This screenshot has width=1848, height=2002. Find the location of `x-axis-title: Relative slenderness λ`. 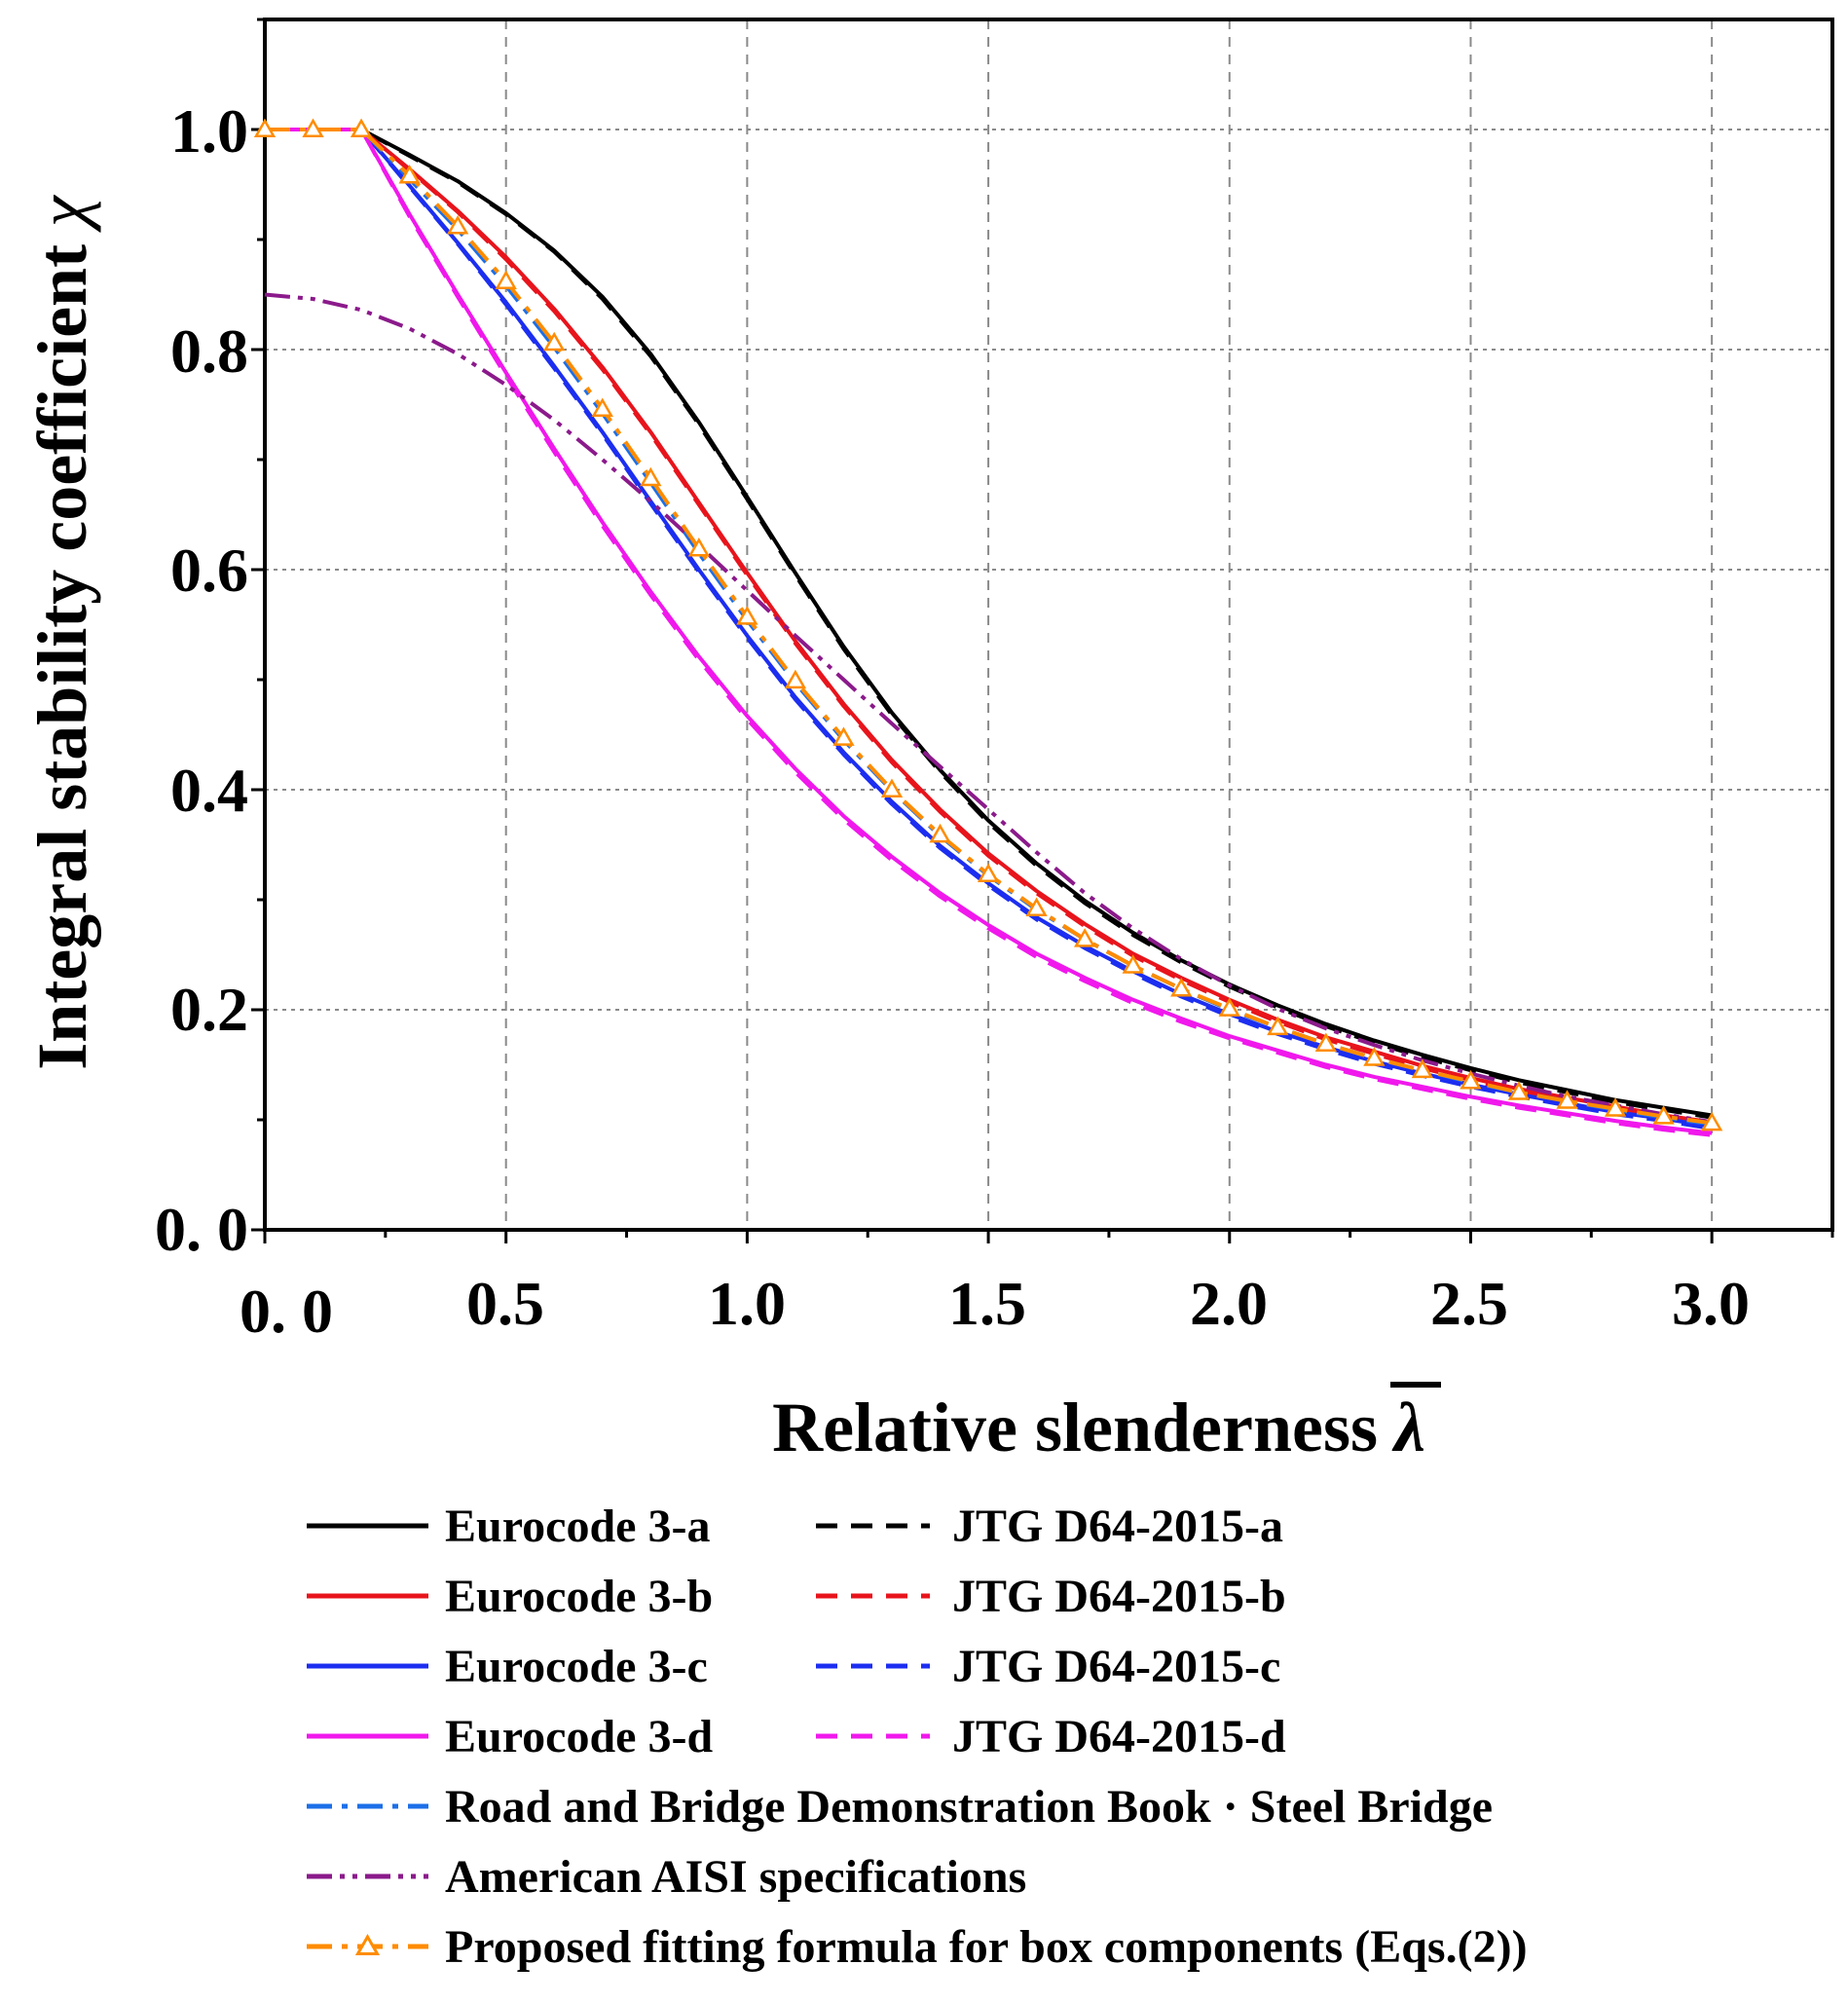

x-axis-title: Relative slenderness λ is located at coordinates (1106, 1424).